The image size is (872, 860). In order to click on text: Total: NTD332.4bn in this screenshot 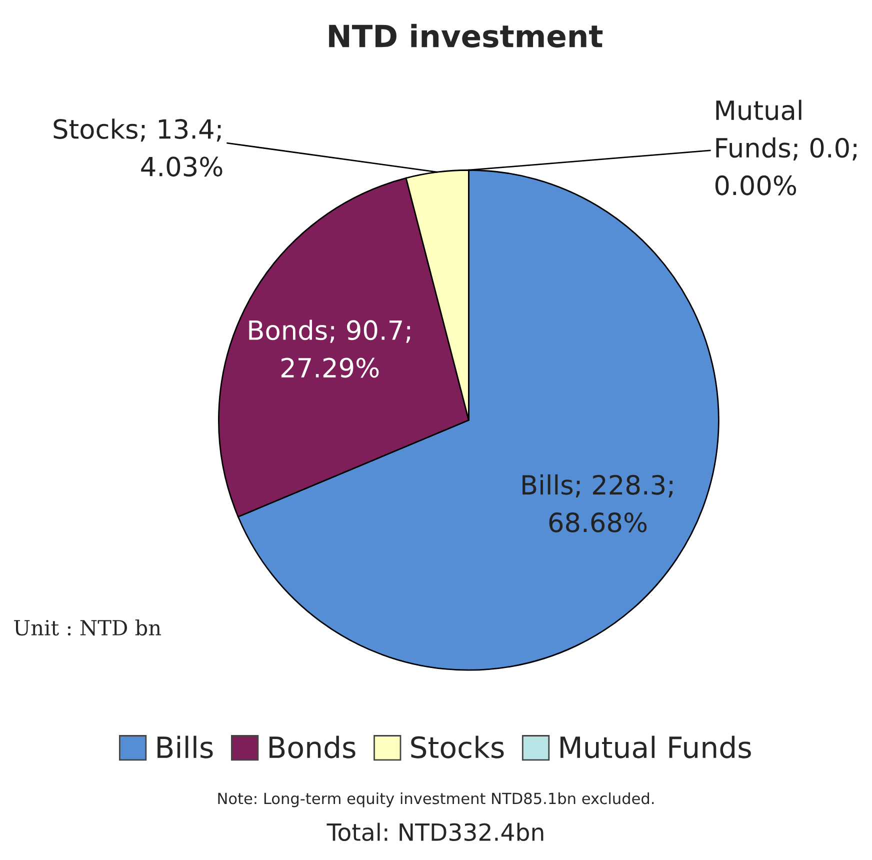, I will do `click(435, 832)`.